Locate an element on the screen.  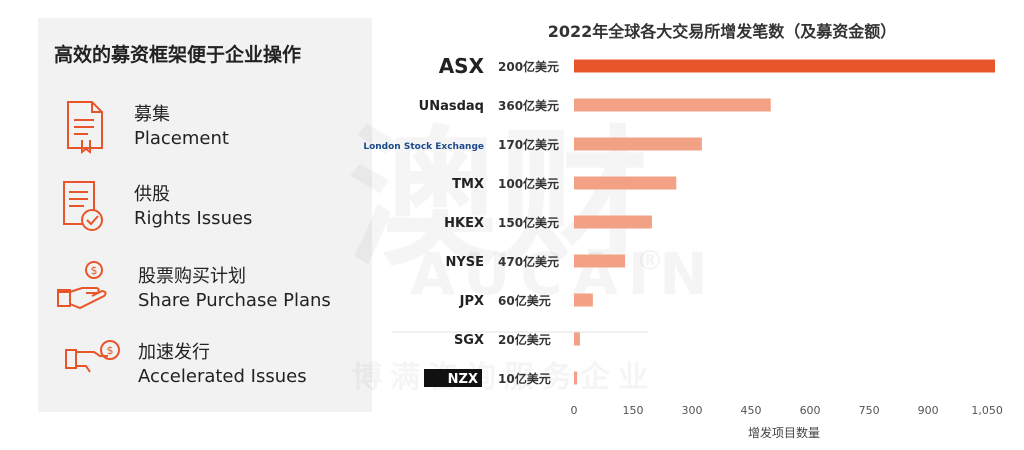
category-label: ASX is located at coordinates (462, 66).